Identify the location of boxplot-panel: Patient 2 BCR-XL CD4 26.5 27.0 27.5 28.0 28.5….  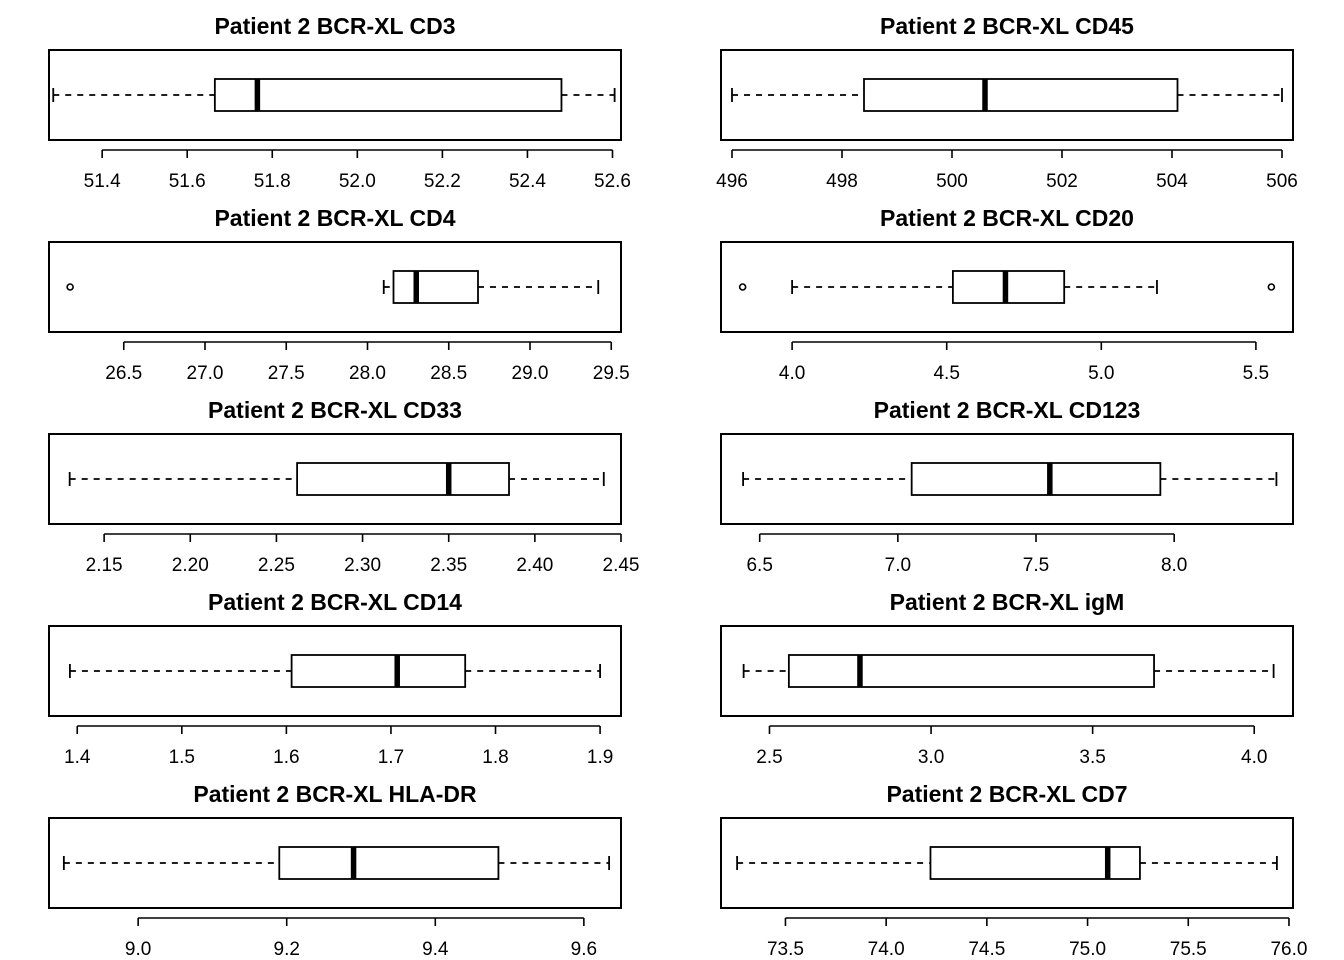
(339, 294).